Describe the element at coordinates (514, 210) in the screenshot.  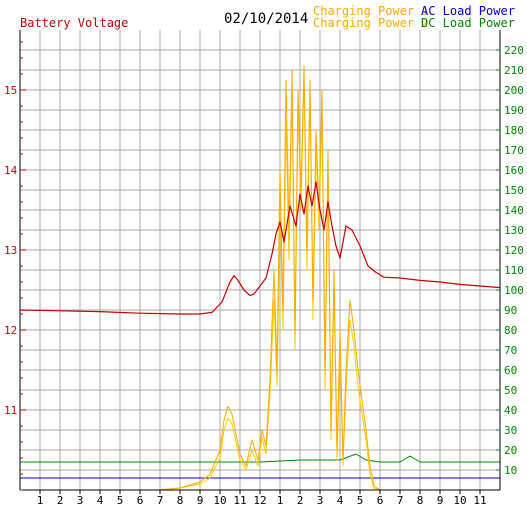
I see `right-axis-tick-label: 140` at that location.